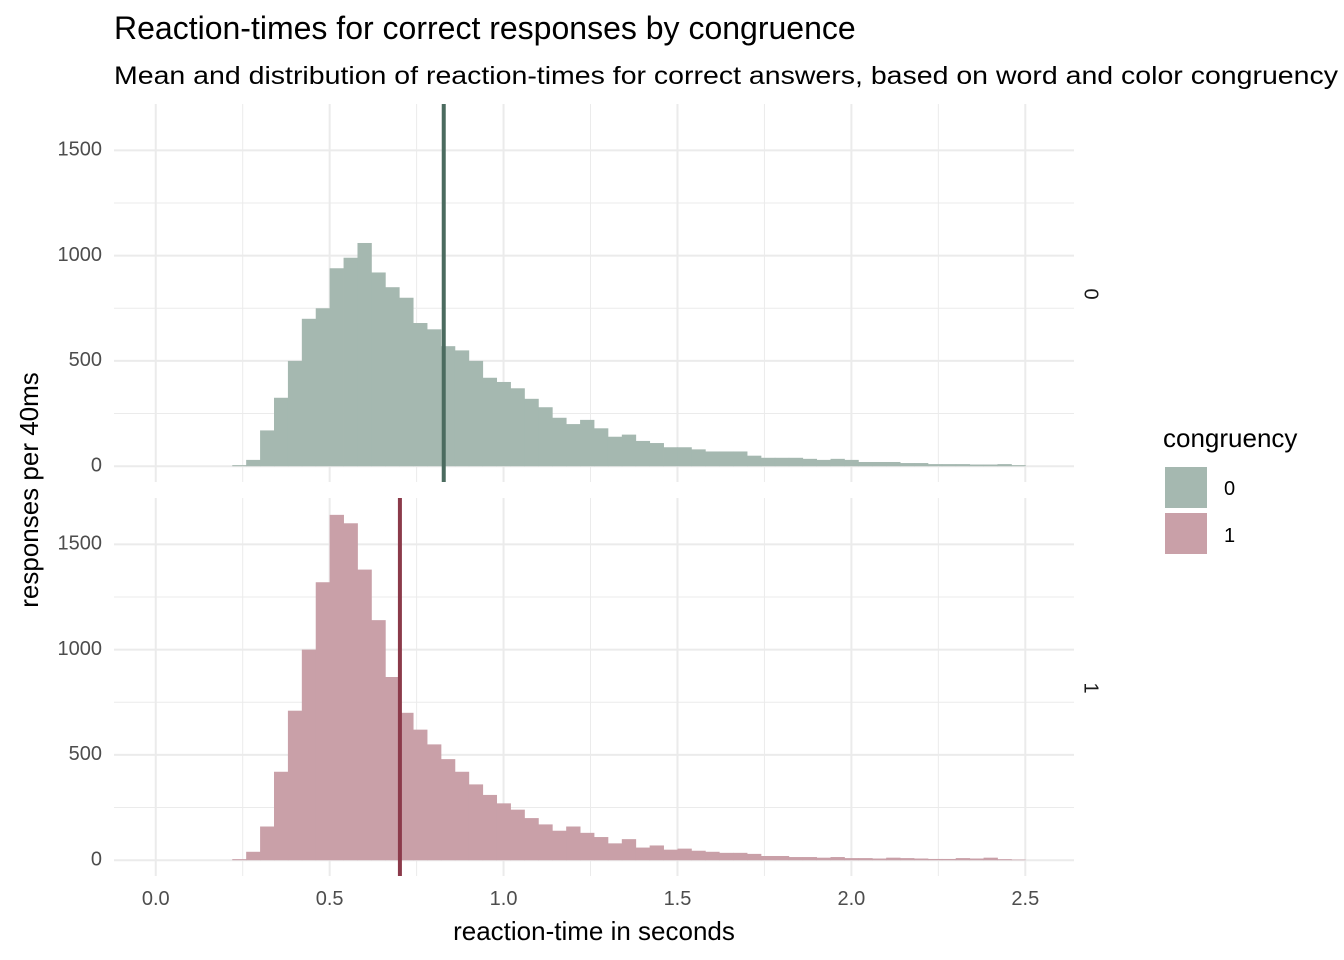  What do you see at coordinates (85, 754) in the screenshot?
I see `y-tick-label: 500` at bounding box center [85, 754].